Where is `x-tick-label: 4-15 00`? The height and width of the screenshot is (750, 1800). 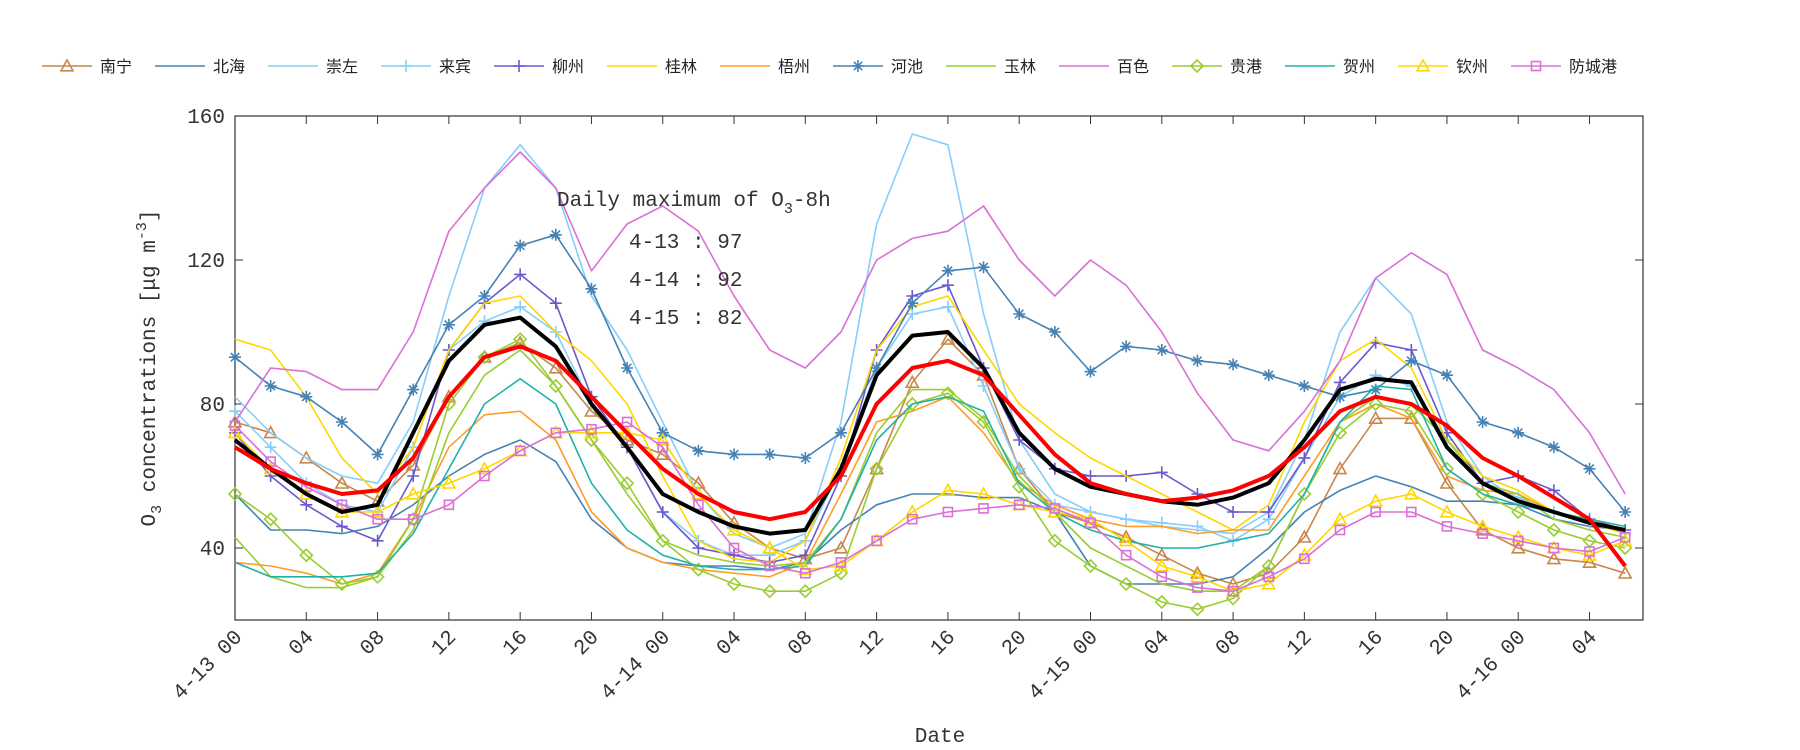
x-tick-label: 4-15 00 is located at coordinates (1064, 666).